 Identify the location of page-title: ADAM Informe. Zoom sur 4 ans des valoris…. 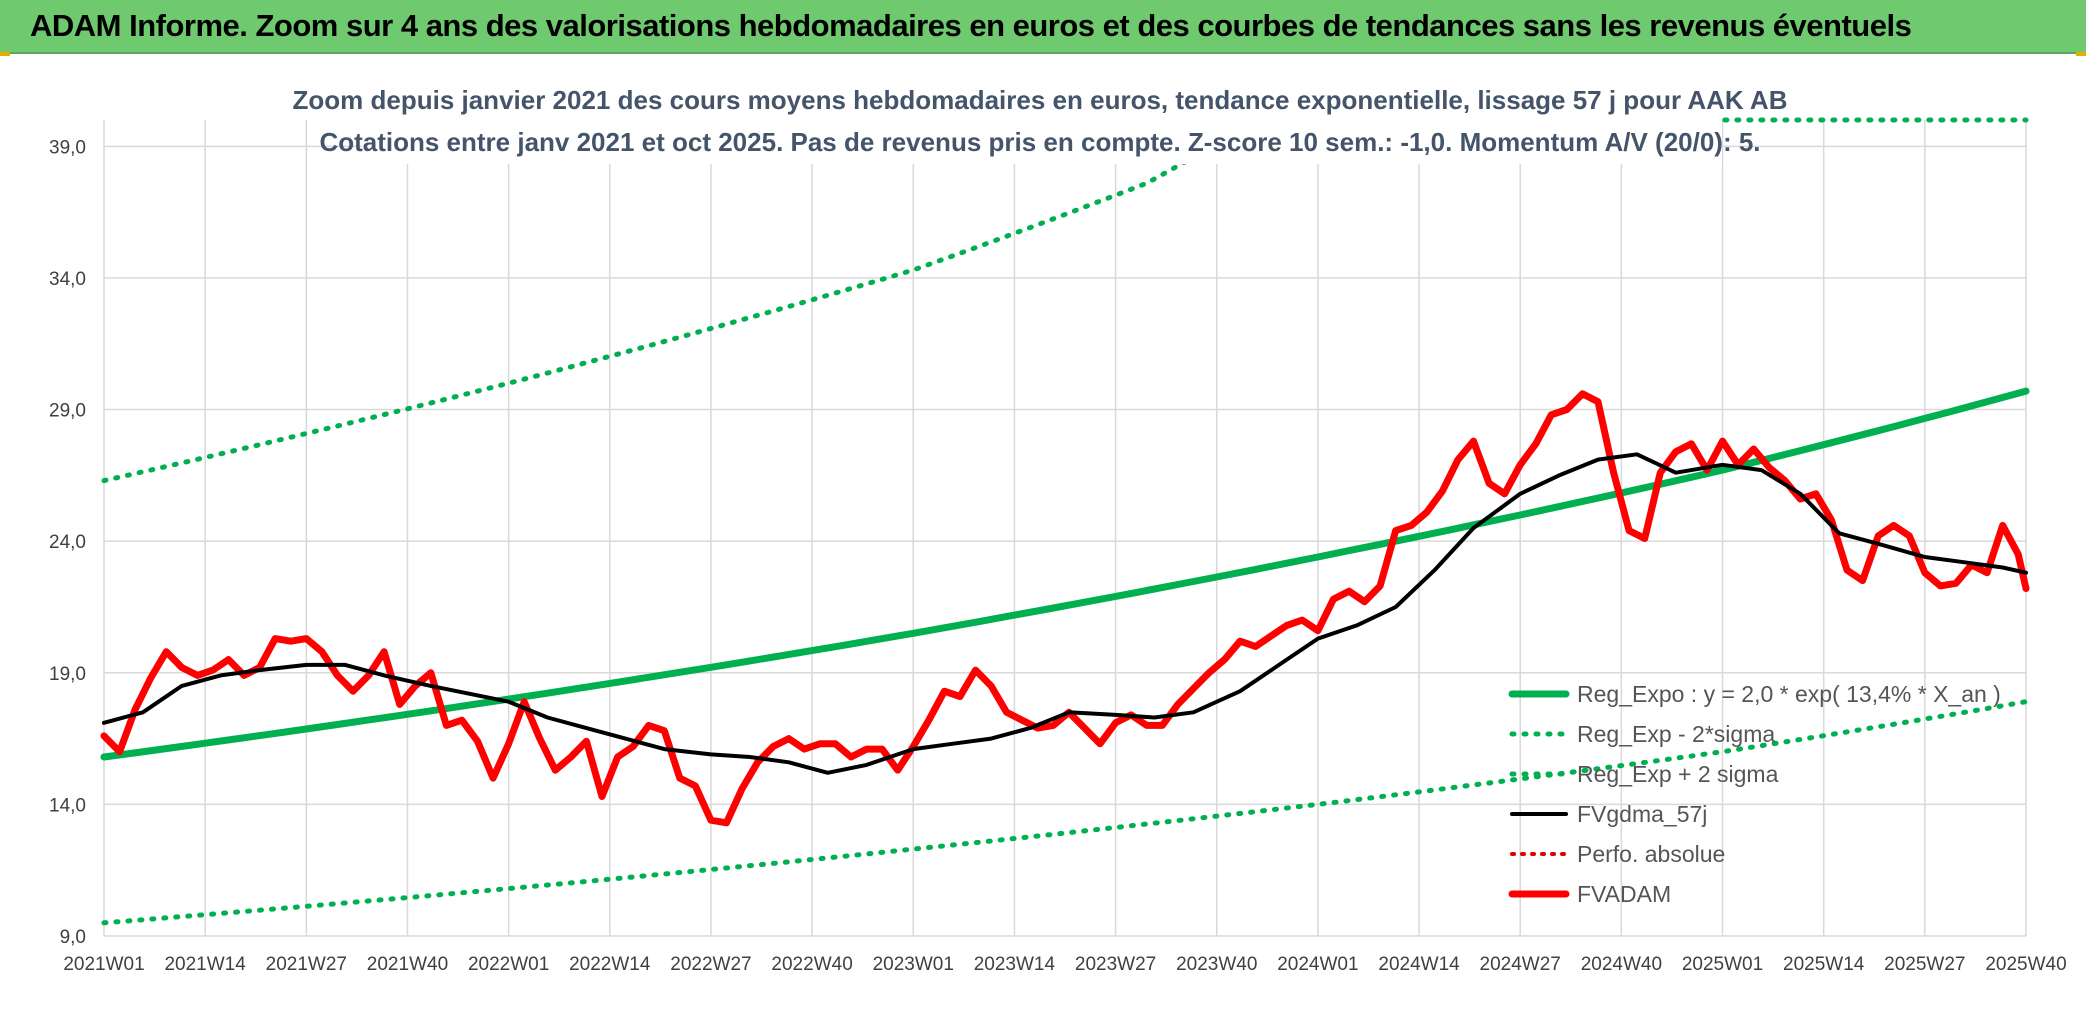
(971, 25).